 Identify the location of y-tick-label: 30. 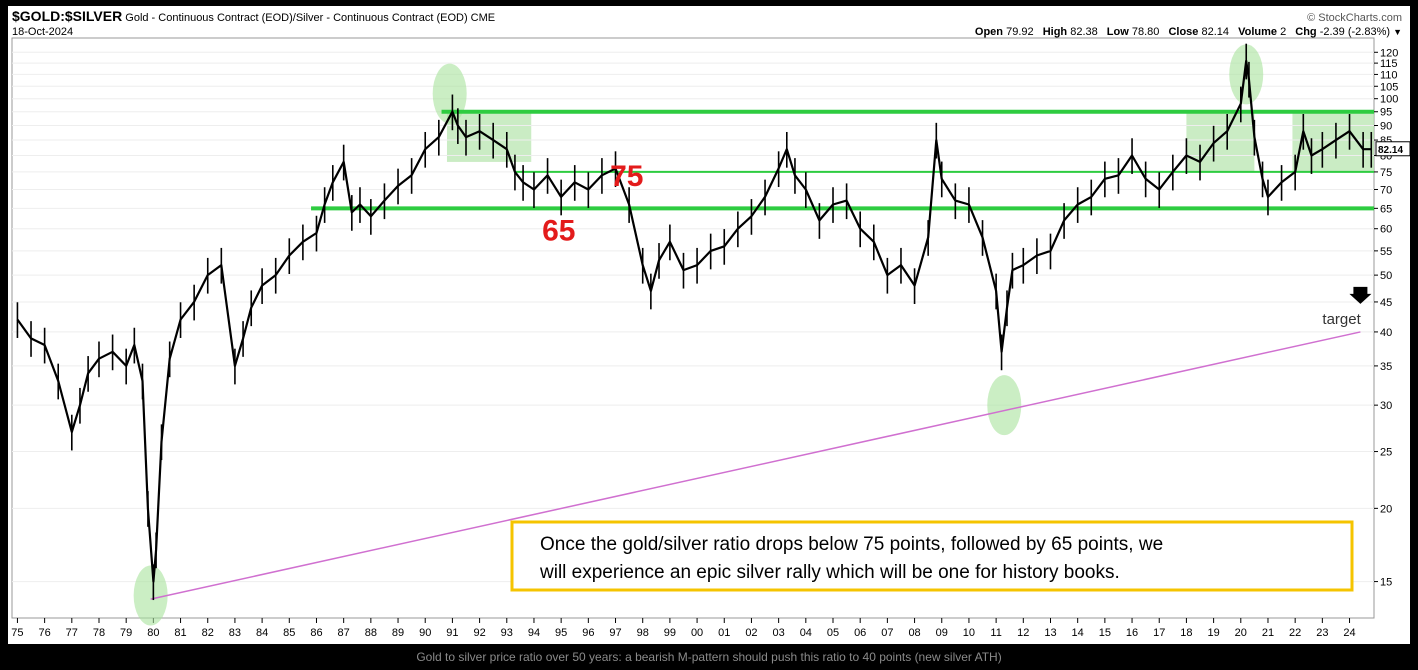
(1386, 406).